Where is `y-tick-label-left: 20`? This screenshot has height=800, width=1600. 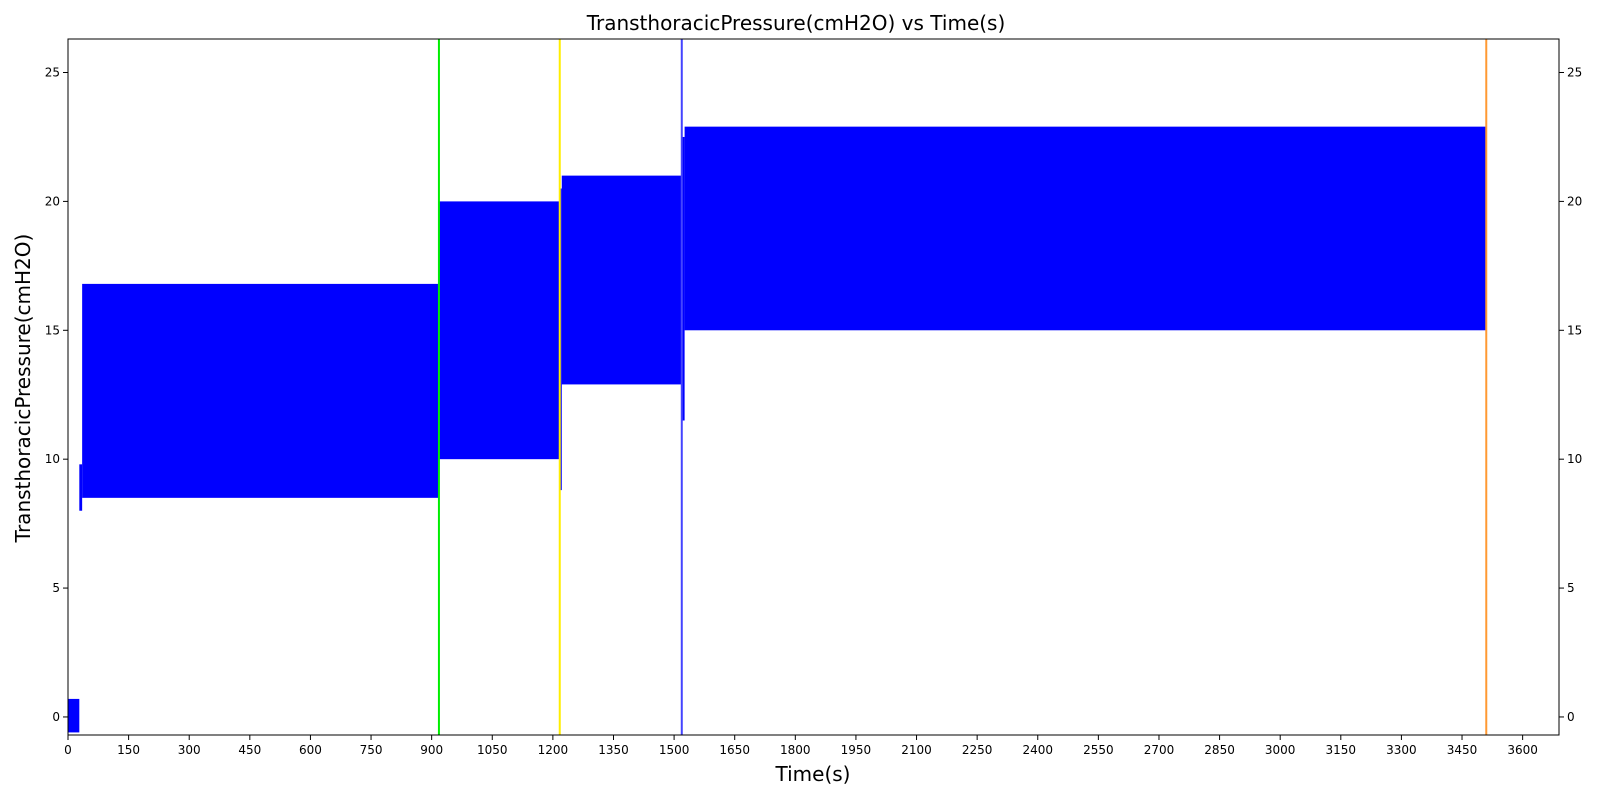
y-tick-label-left: 20 is located at coordinates (52, 201).